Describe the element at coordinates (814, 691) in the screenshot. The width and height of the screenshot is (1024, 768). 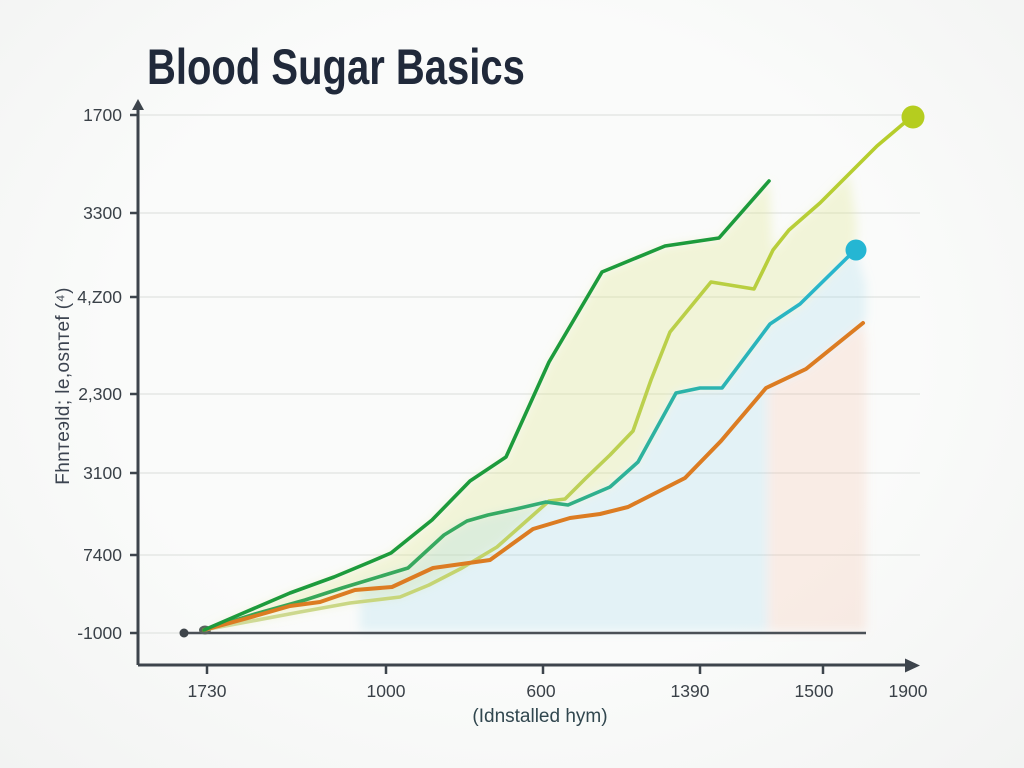
I see `svg-text: 1500` at that location.